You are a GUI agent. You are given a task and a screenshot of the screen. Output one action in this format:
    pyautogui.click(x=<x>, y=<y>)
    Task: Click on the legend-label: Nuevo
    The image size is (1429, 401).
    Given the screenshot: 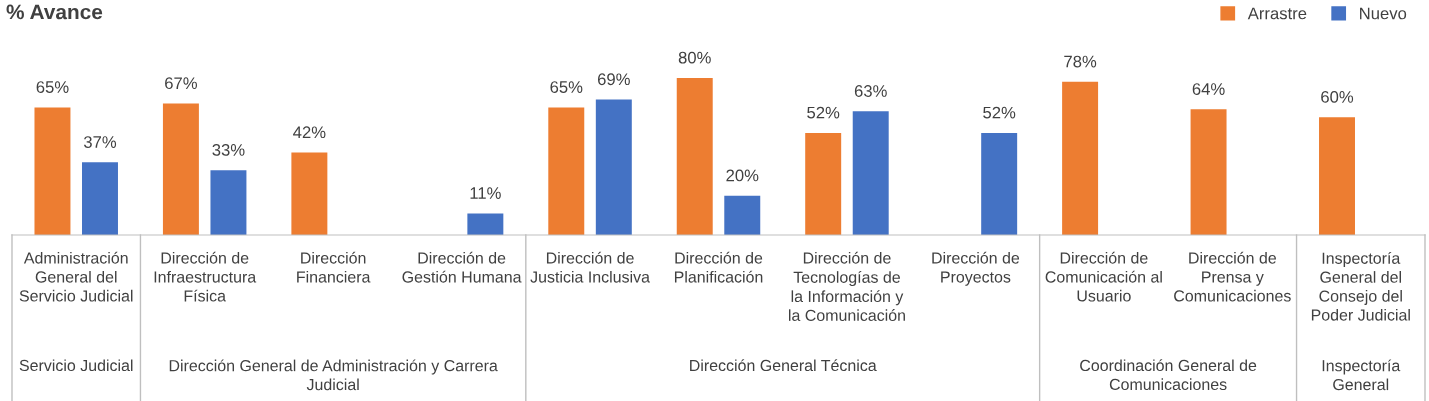 What is the action you would take?
    pyautogui.click(x=1383, y=13)
    